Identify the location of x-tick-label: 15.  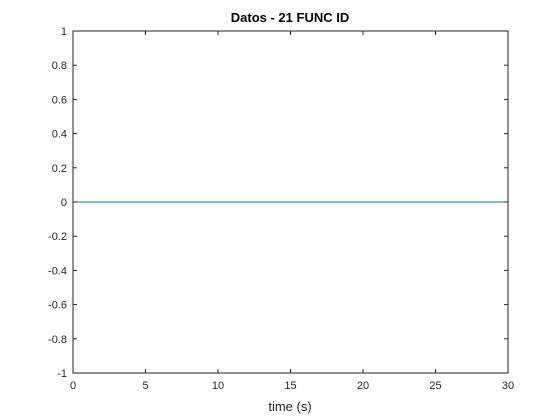
(290, 386).